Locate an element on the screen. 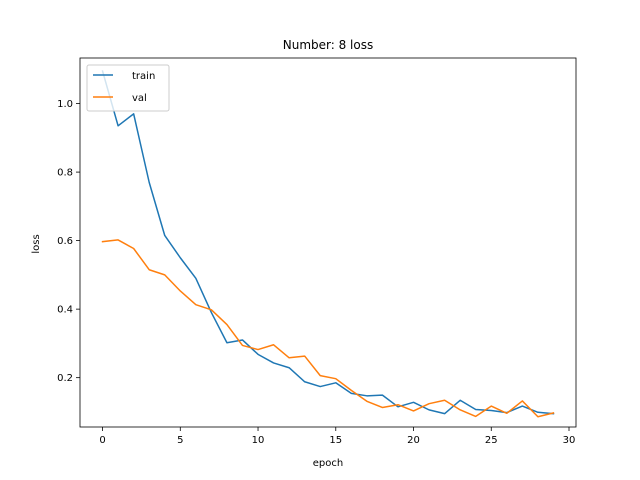 This screenshot has width=640, height=480. chart-title: Number: 8 loss is located at coordinates (328, 45).